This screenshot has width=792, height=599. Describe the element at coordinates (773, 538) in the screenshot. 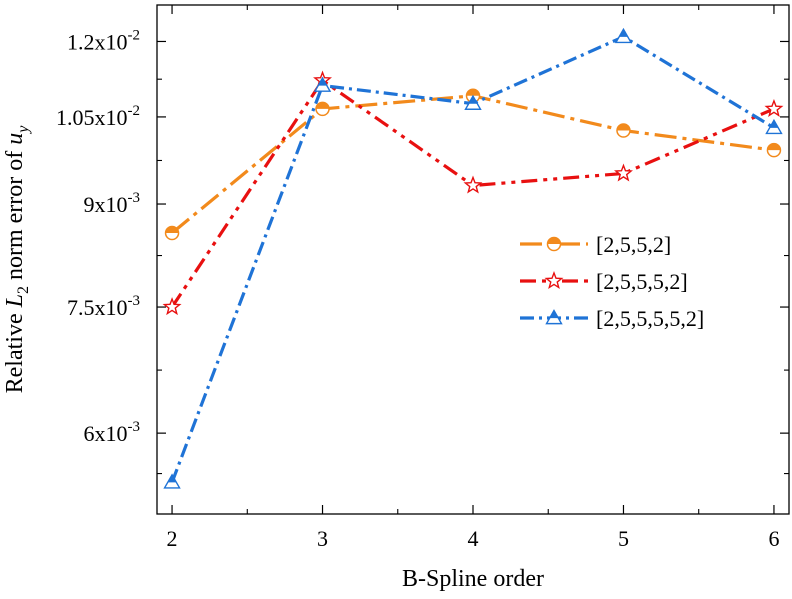

I see `x-tick-label: 6` at that location.